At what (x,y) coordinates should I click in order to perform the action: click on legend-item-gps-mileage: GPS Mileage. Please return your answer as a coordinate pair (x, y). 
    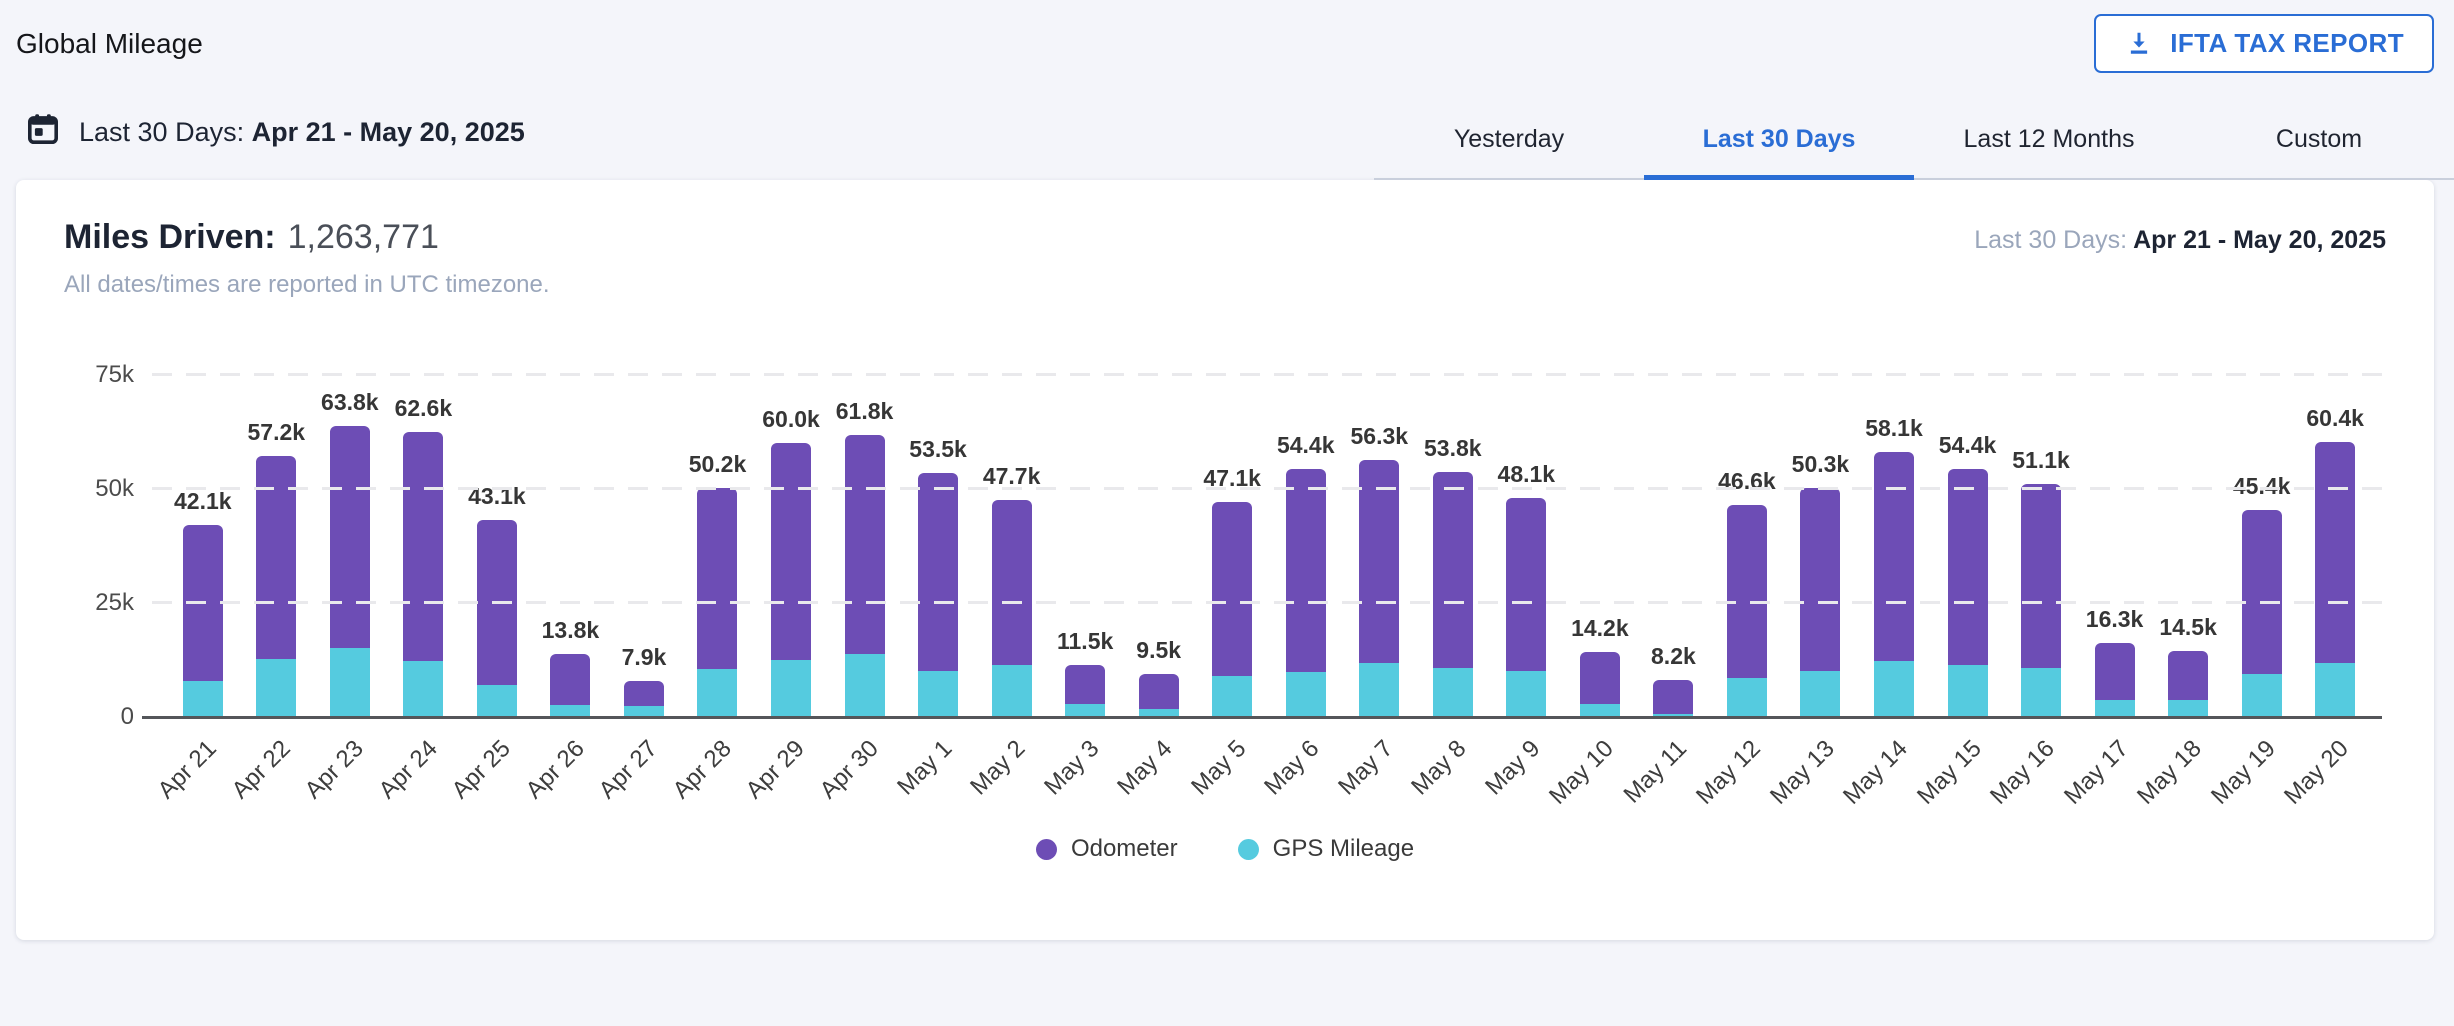
    Looking at the image, I should click on (1325, 849).